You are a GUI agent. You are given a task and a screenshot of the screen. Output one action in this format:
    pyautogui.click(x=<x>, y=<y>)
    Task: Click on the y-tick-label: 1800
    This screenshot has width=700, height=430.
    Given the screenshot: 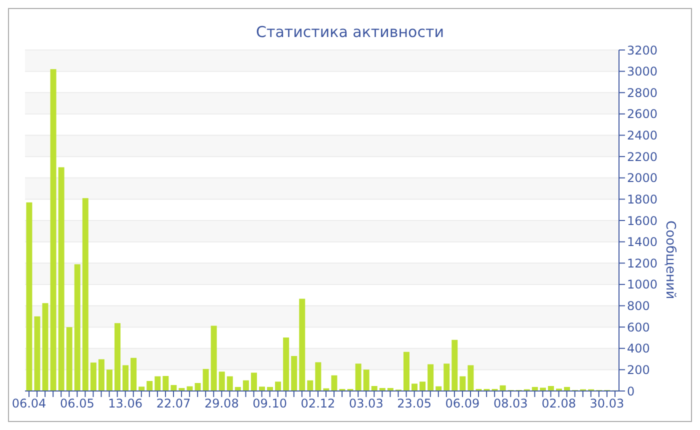 What is the action you would take?
    pyautogui.click(x=642, y=199)
    